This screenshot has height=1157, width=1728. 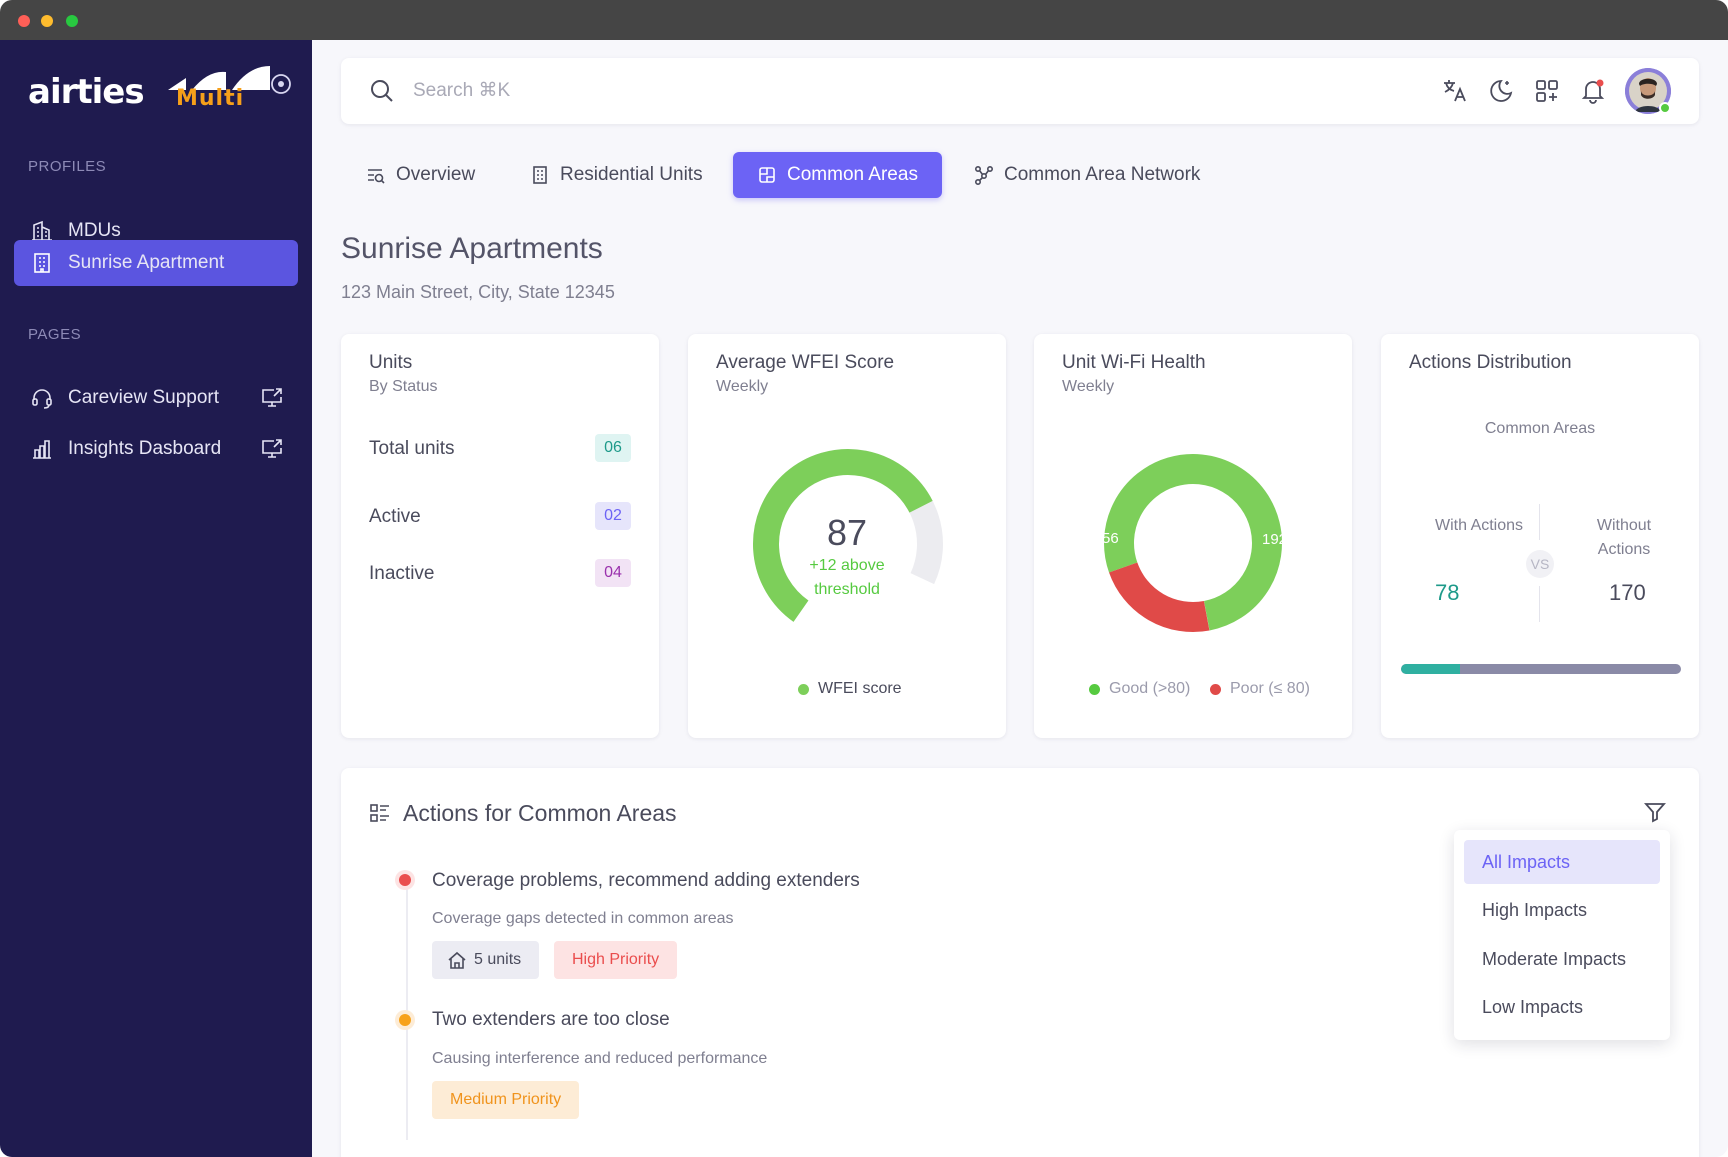 What do you see at coordinates (631, 174) in the screenshot?
I see `tab-label: Residential Units` at bounding box center [631, 174].